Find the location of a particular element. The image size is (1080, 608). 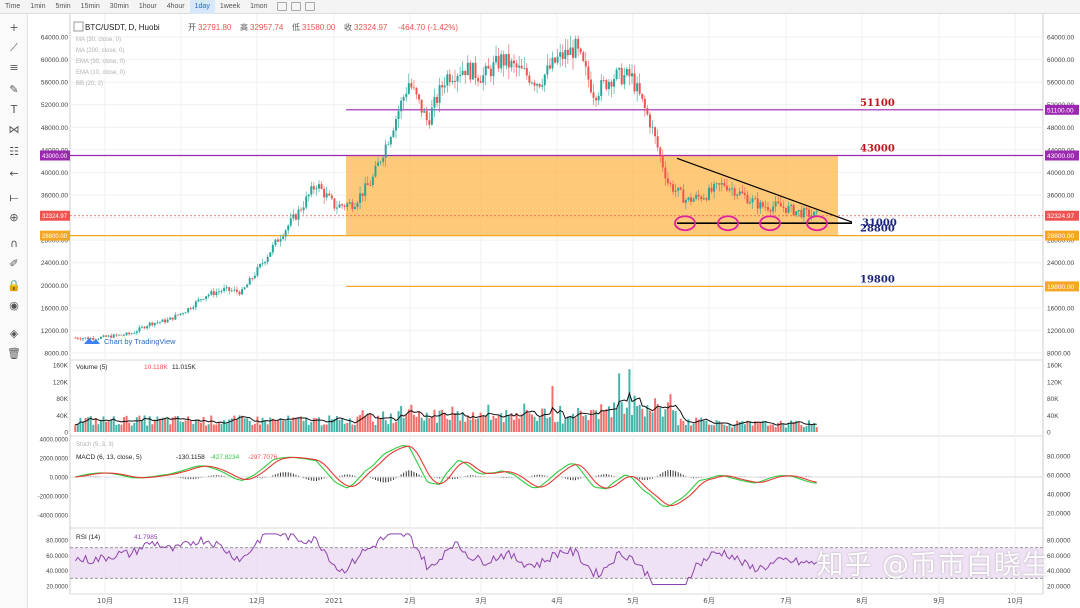

brush-icon: ✎ is located at coordinates (14, 89).